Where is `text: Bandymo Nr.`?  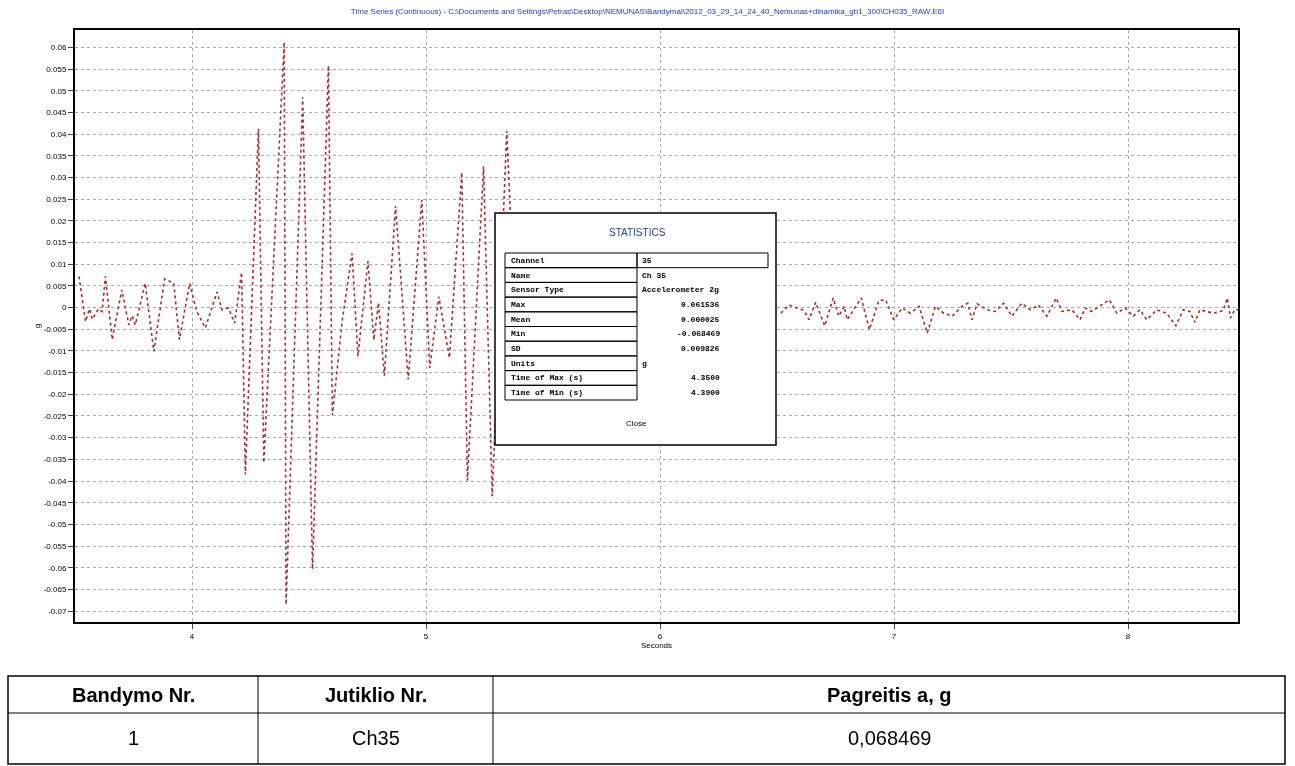
text: Bandymo Nr. is located at coordinates (134, 695).